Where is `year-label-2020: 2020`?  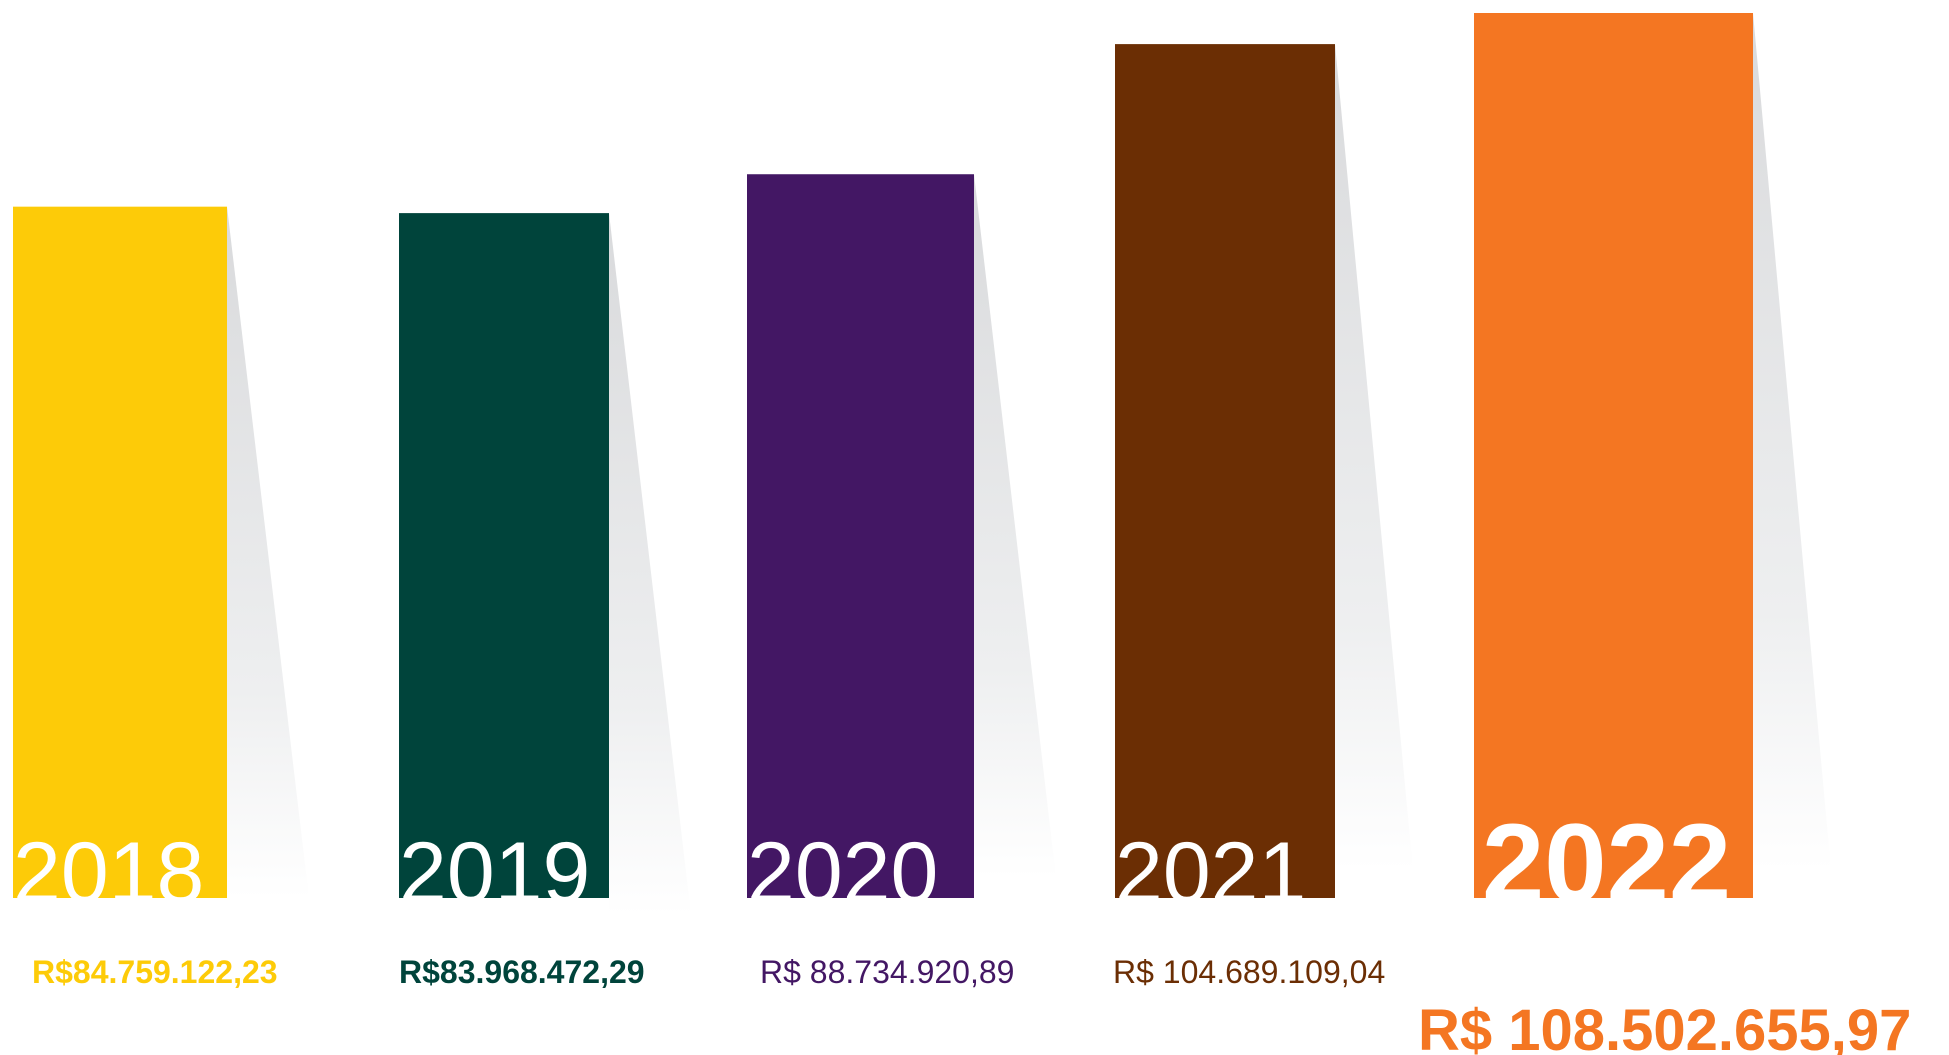
year-label-2020: 2020 is located at coordinates (842, 873).